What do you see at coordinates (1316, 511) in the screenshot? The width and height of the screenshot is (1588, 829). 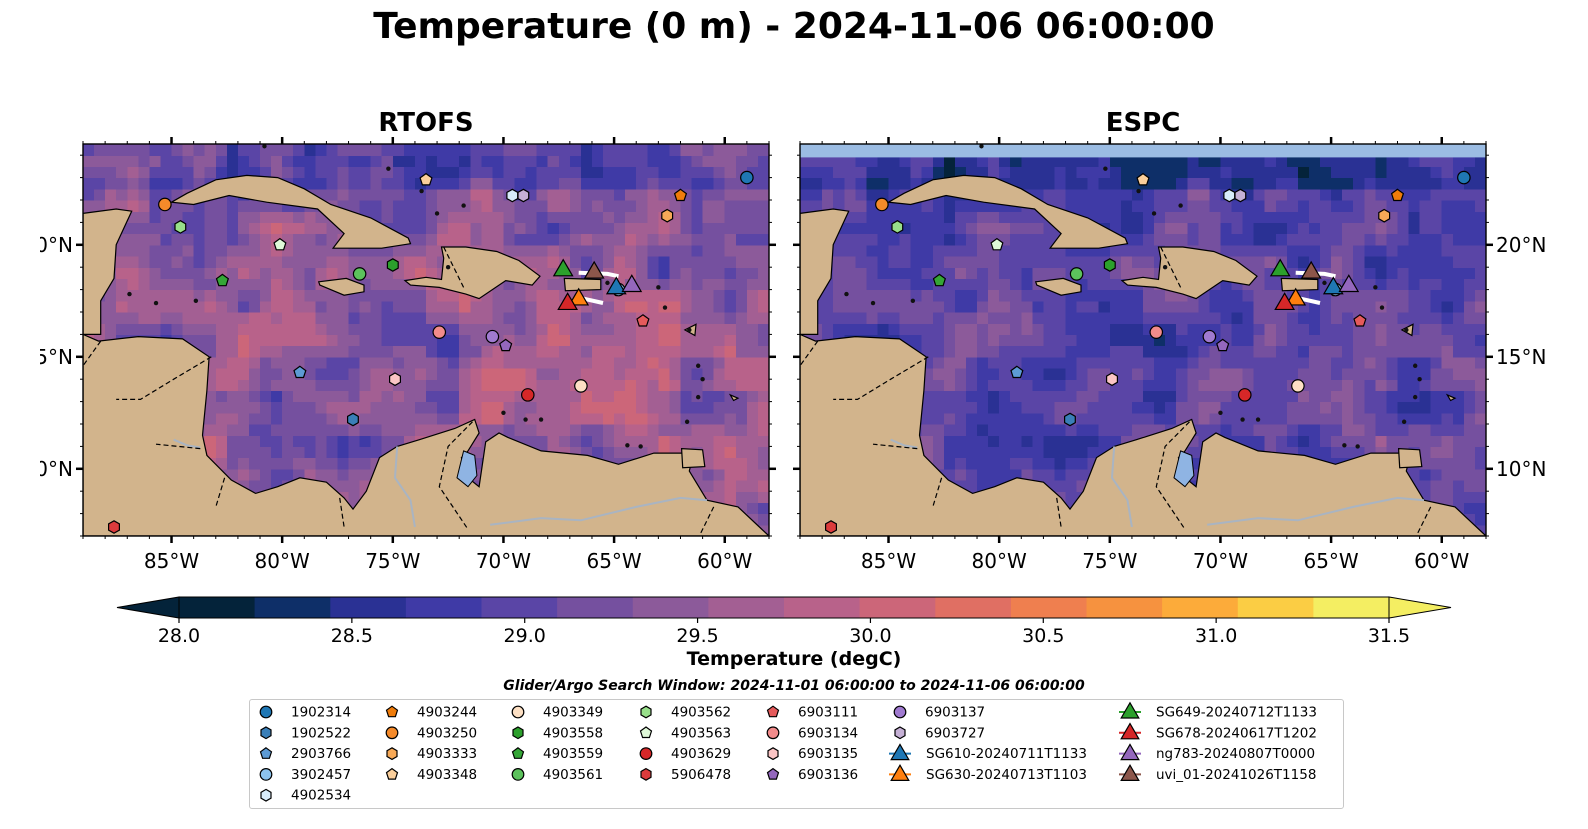 I see `river` at bounding box center [1316, 511].